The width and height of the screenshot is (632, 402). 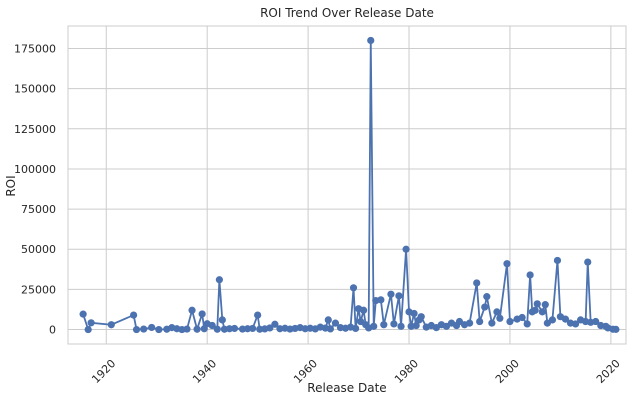 I want to click on y-tick-label: 175000, so click(x=35, y=48).